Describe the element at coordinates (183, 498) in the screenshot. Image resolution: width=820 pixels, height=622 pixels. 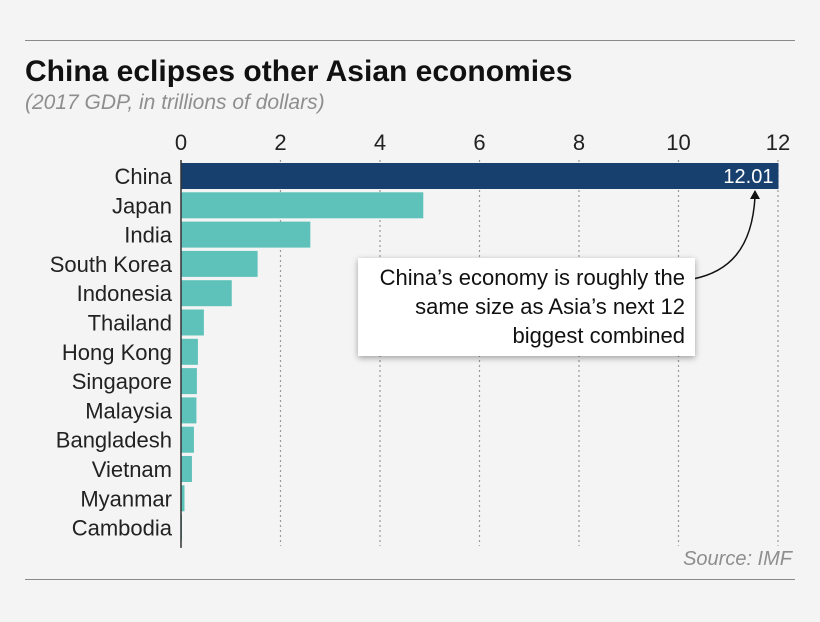
I see `bar-myanmar` at that location.